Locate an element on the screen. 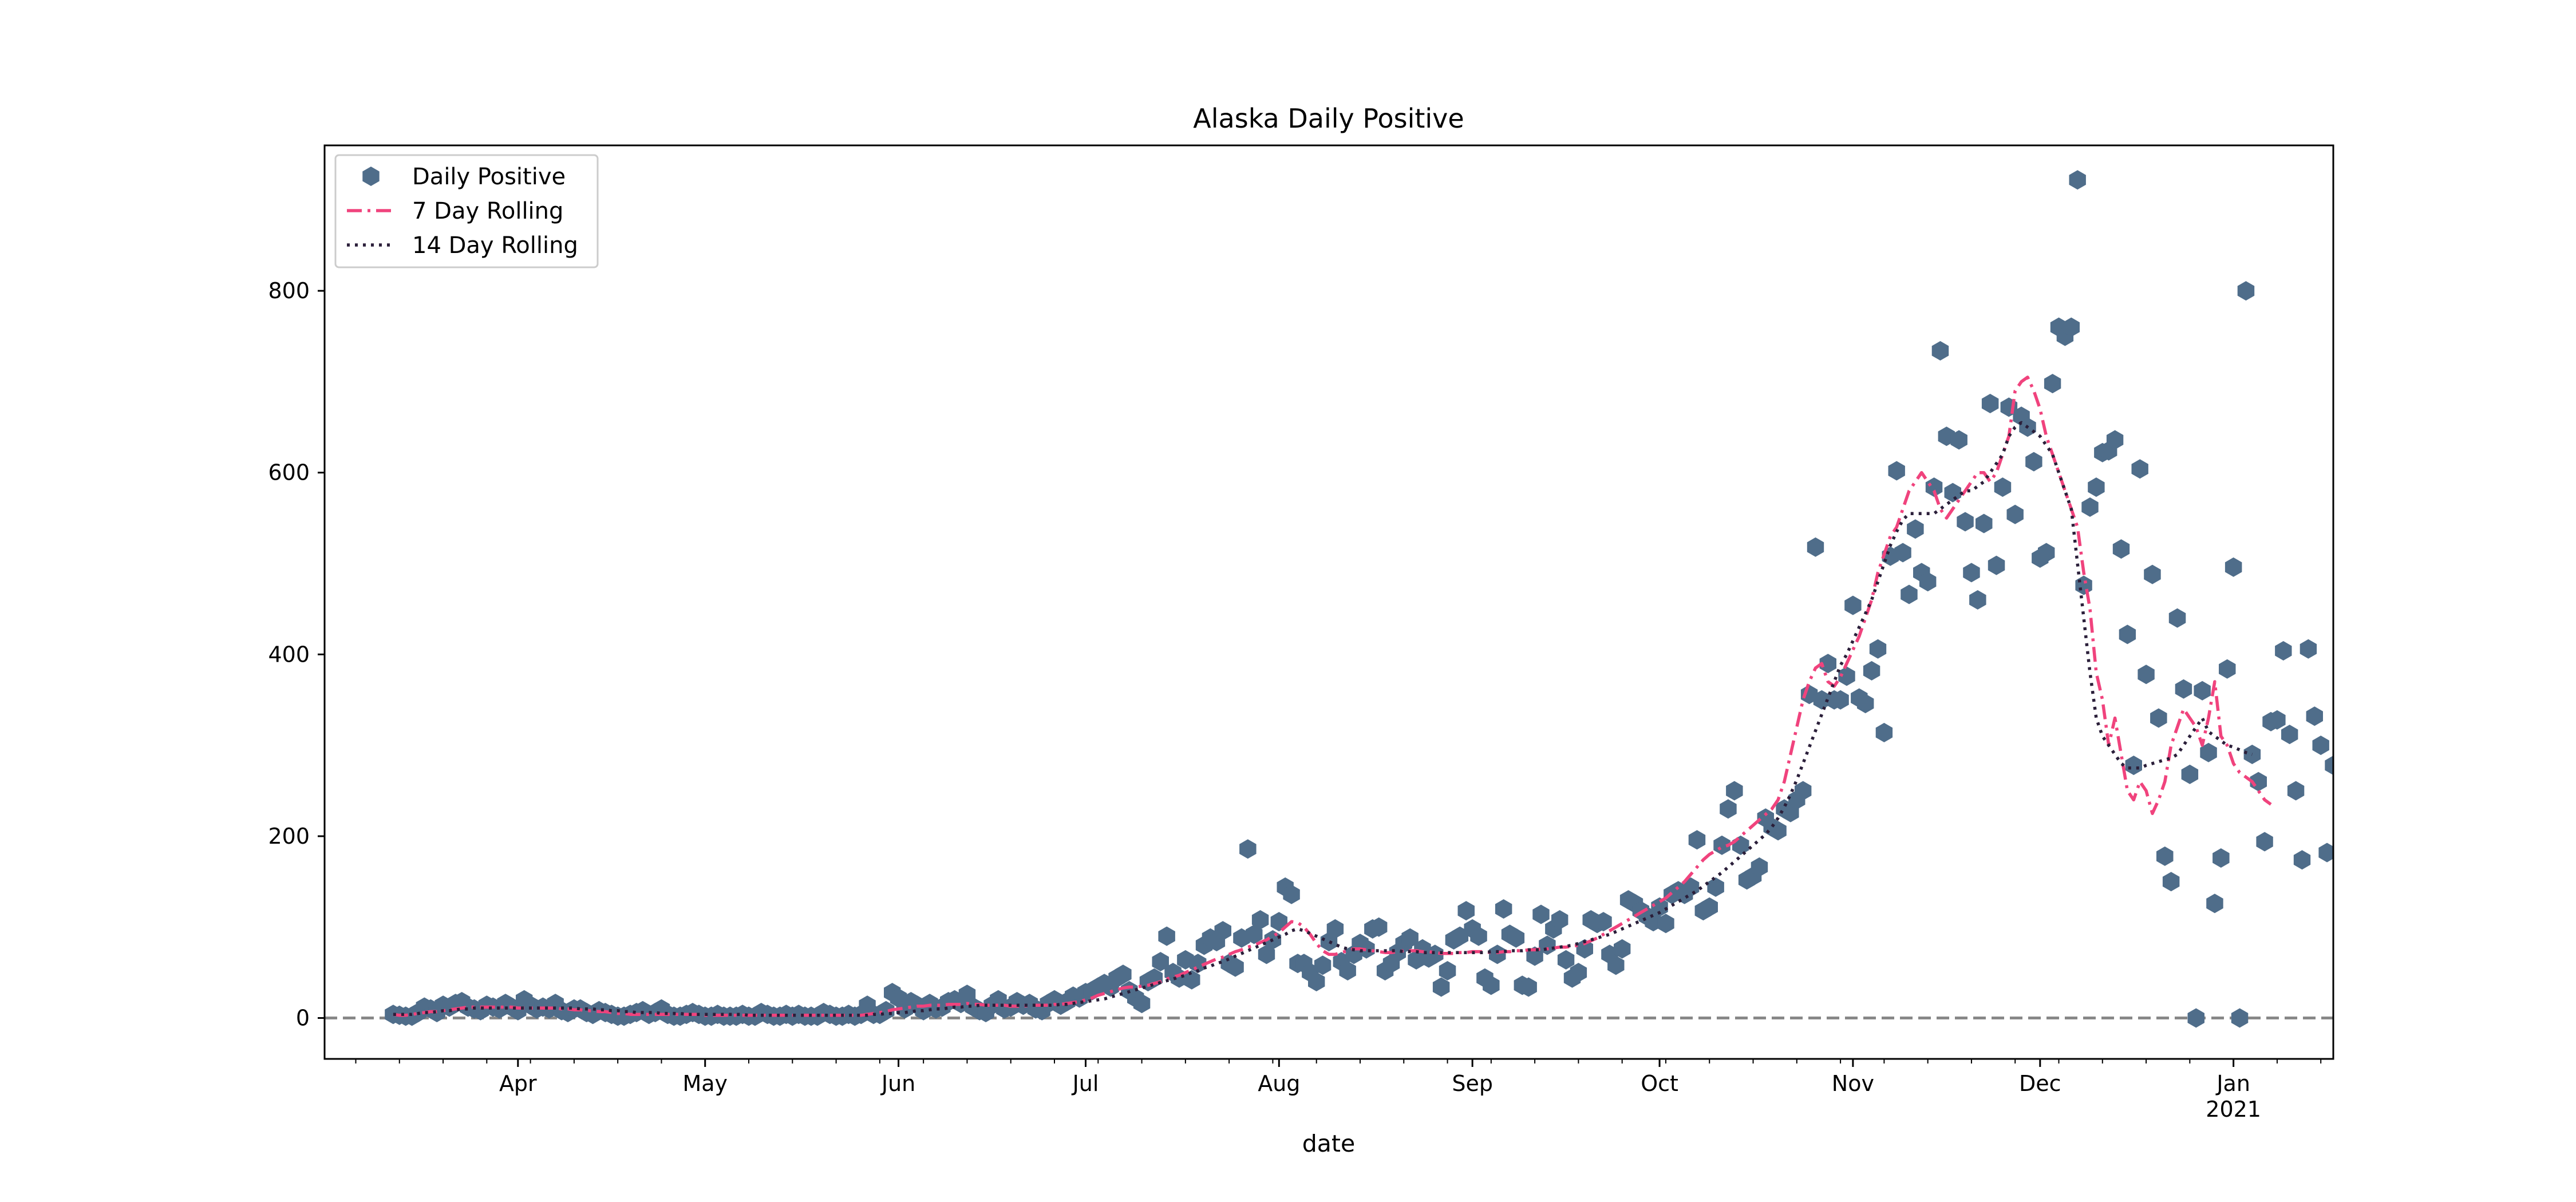  x-tick-label: Jul is located at coordinates (1085, 1083).